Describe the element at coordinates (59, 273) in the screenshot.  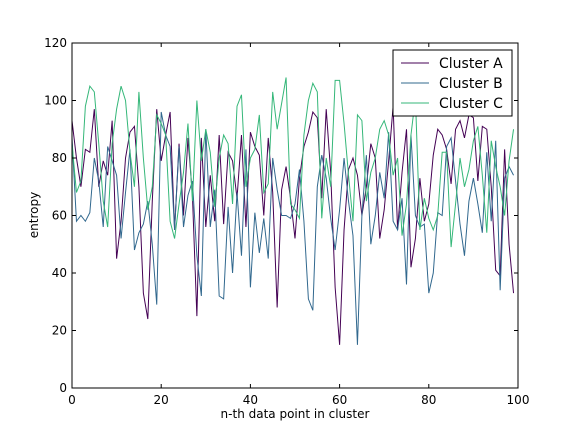
I see `y-tick-label: 40` at that location.